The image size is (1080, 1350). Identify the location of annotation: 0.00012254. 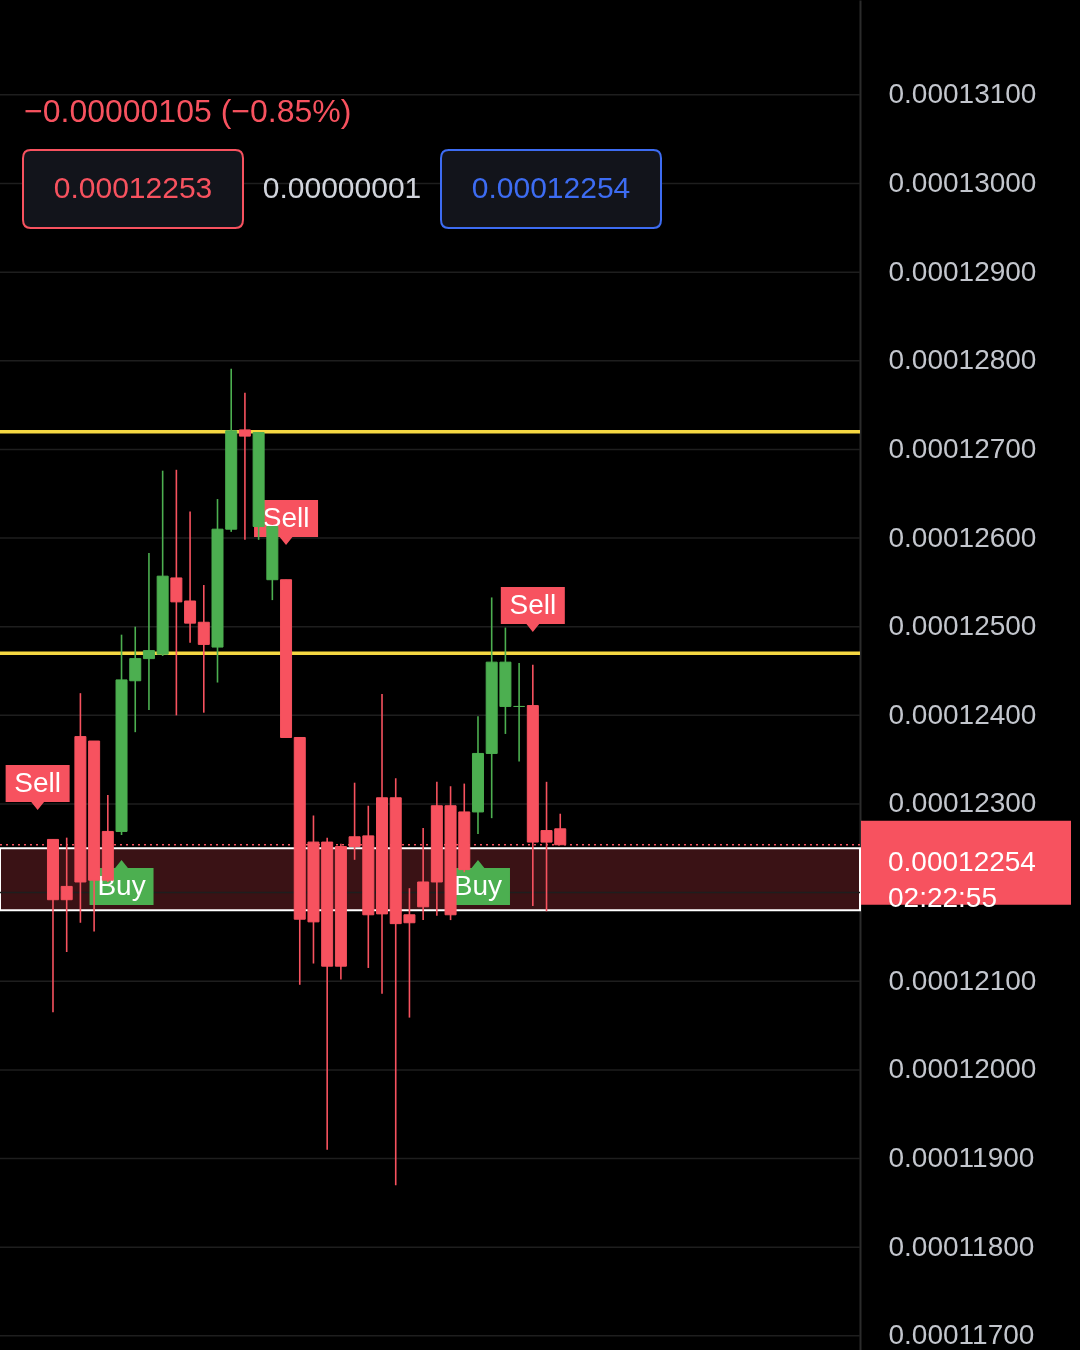
(551, 187).